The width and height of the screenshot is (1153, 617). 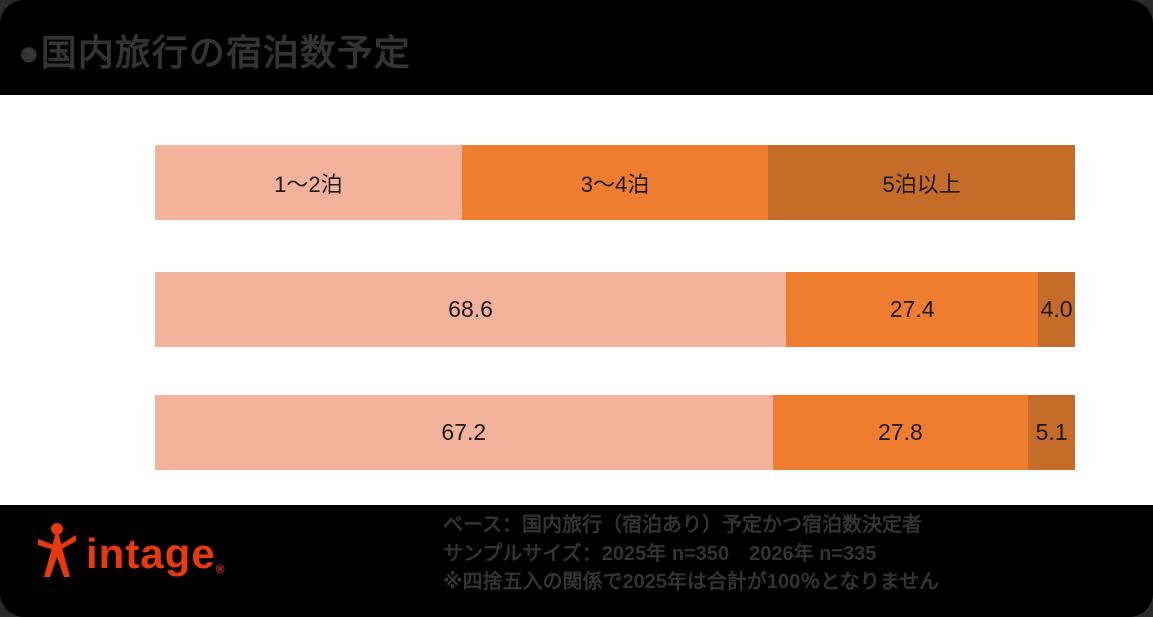 I want to click on bar-row: 68.6 27.4 4.0, so click(x=615, y=309).